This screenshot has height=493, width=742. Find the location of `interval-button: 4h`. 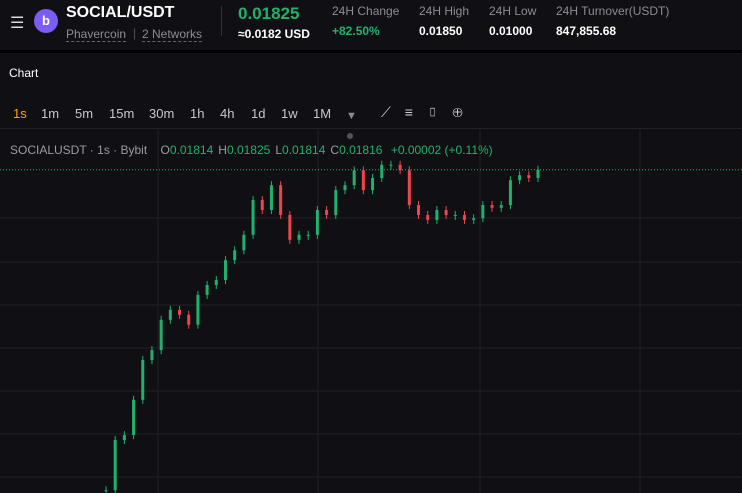

interval-button: 4h is located at coordinates (227, 113).